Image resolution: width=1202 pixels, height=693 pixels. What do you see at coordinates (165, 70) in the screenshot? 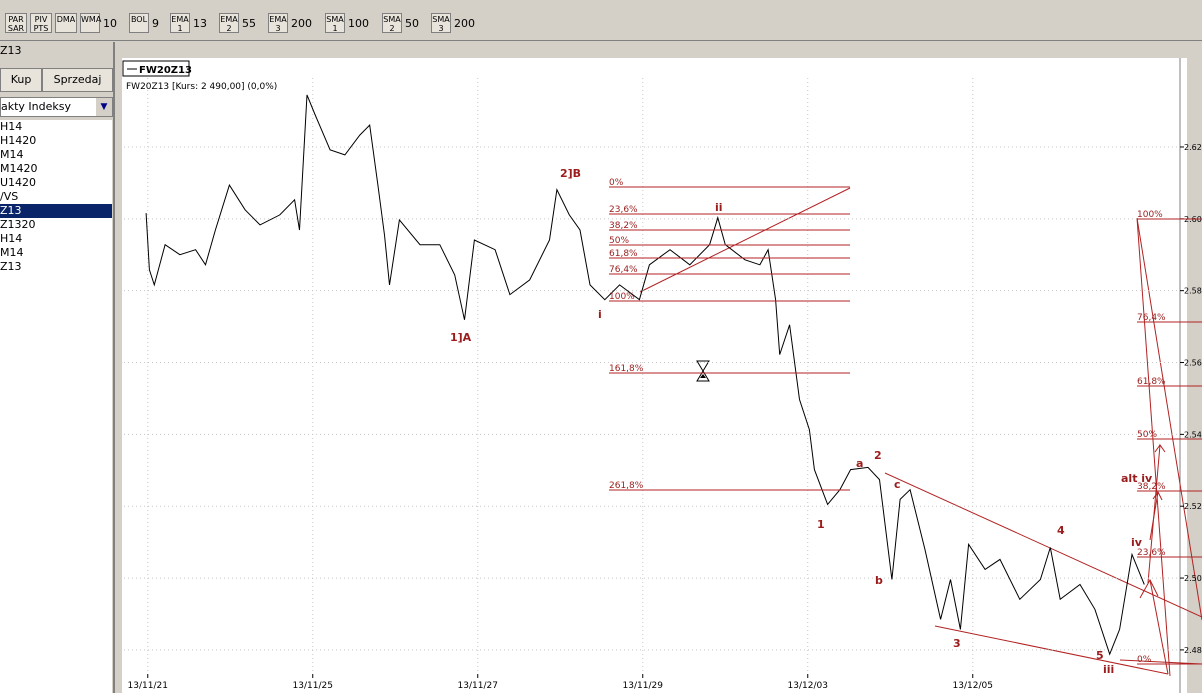
I see `legend-label: FW20Z13` at bounding box center [165, 70].